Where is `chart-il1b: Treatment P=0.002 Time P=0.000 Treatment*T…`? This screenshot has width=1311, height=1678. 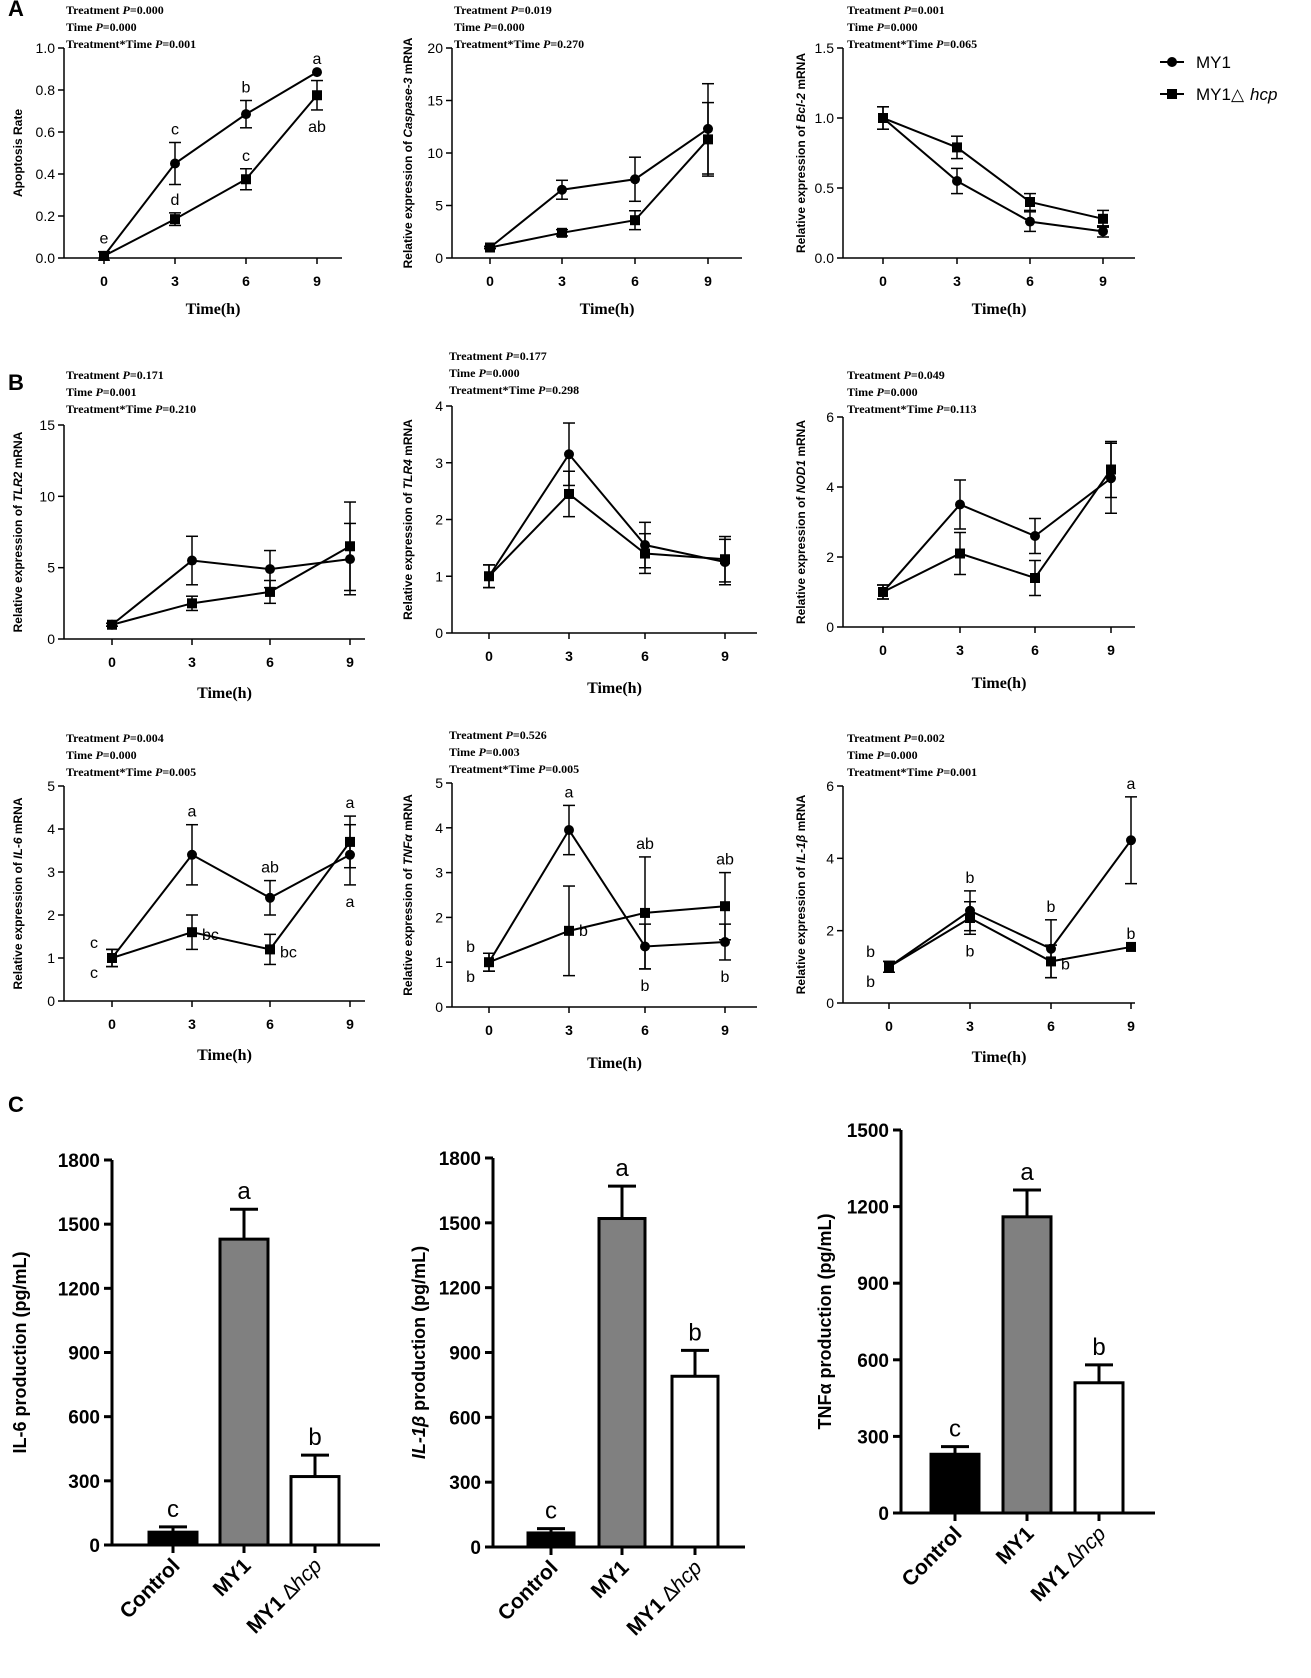 chart-il1b: Treatment P=0.002 Time P=0.000 Treatment*T… is located at coordinates (985, 903).